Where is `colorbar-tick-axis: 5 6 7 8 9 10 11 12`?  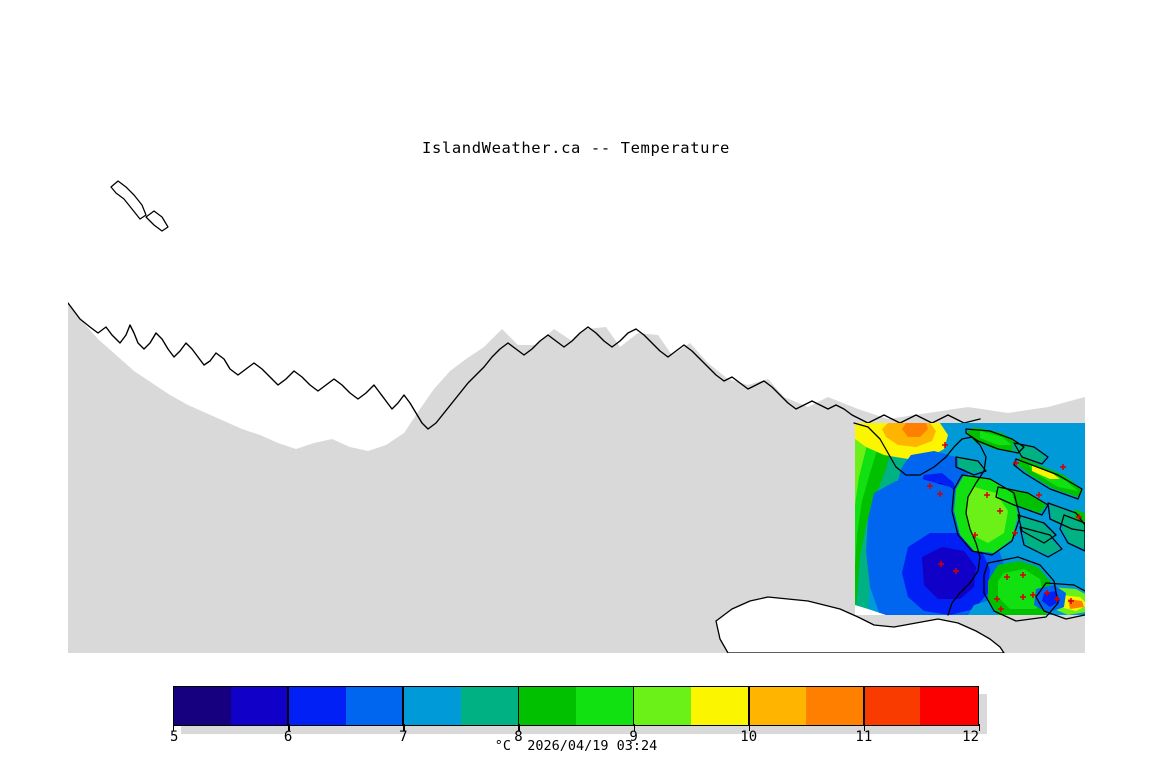 colorbar-tick-axis: 5 6 7 8 9 10 11 12 is located at coordinates (575, 737).